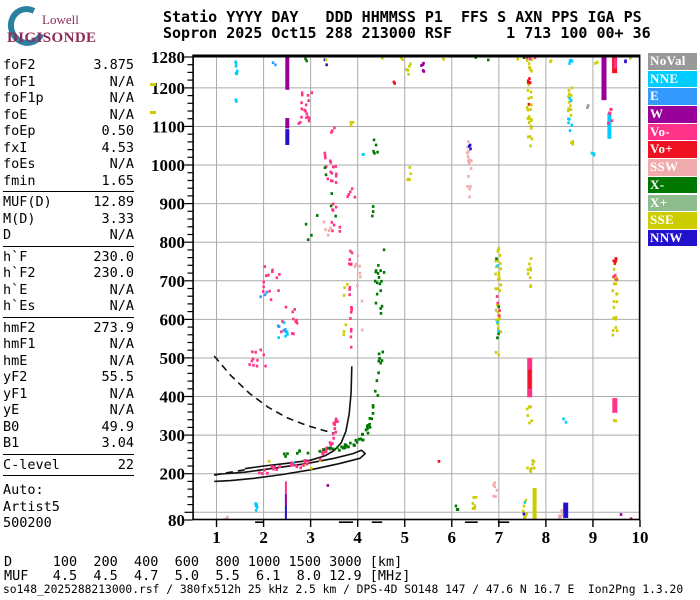  What do you see at coordinates (68, 202) in the screenshot?
I see `param-row-mufd: MUF(D) 12.89` at bounding box center [68, 202].